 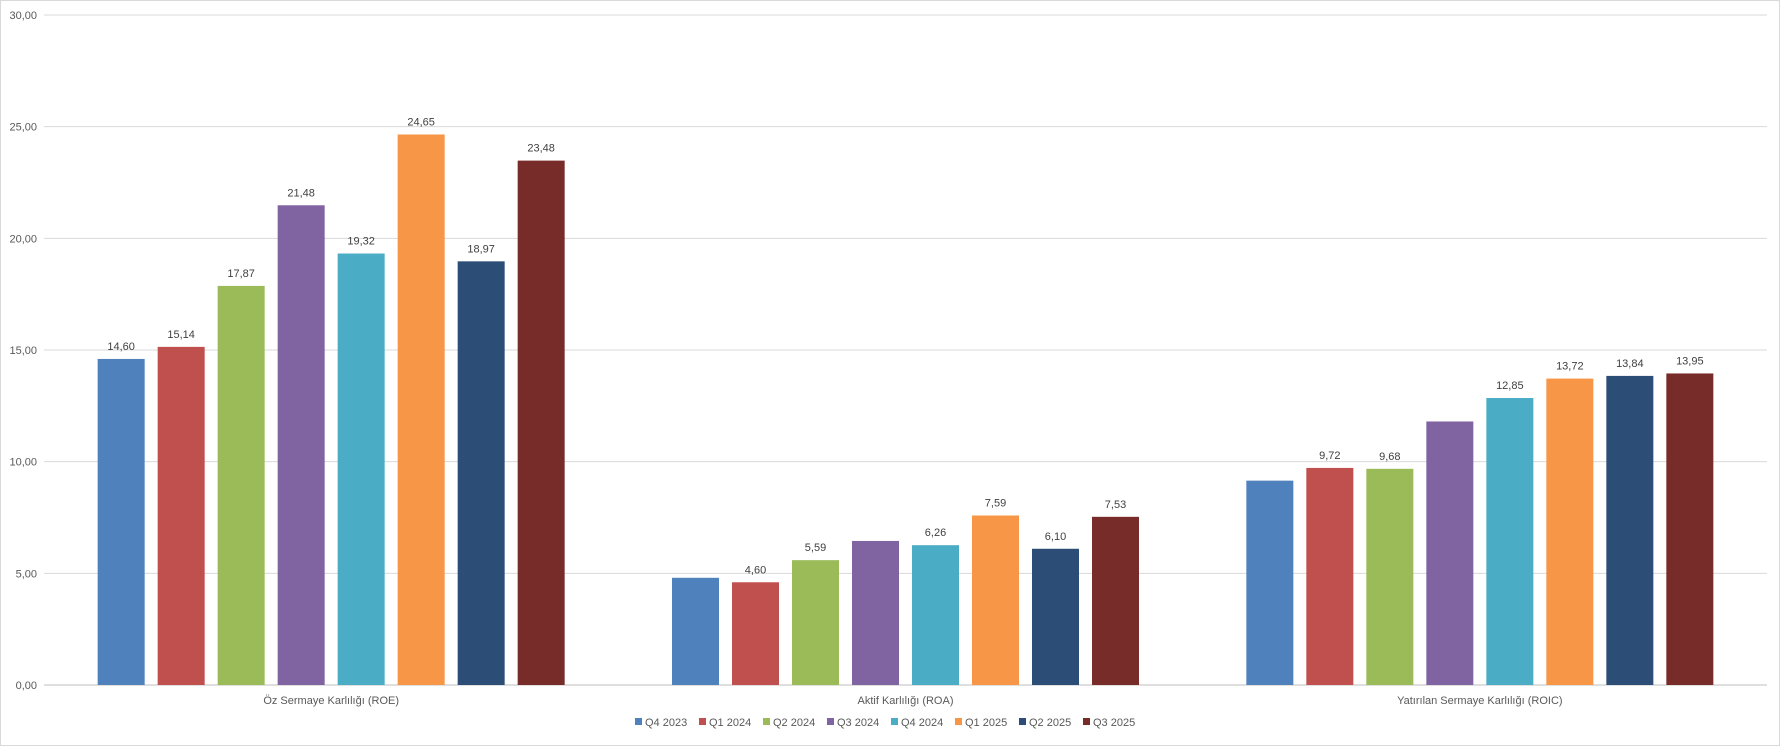 What do you see at coordinates (241, 274) in the screenshot?
I see `data-label: 17,87` at bounding box center [241, 274].